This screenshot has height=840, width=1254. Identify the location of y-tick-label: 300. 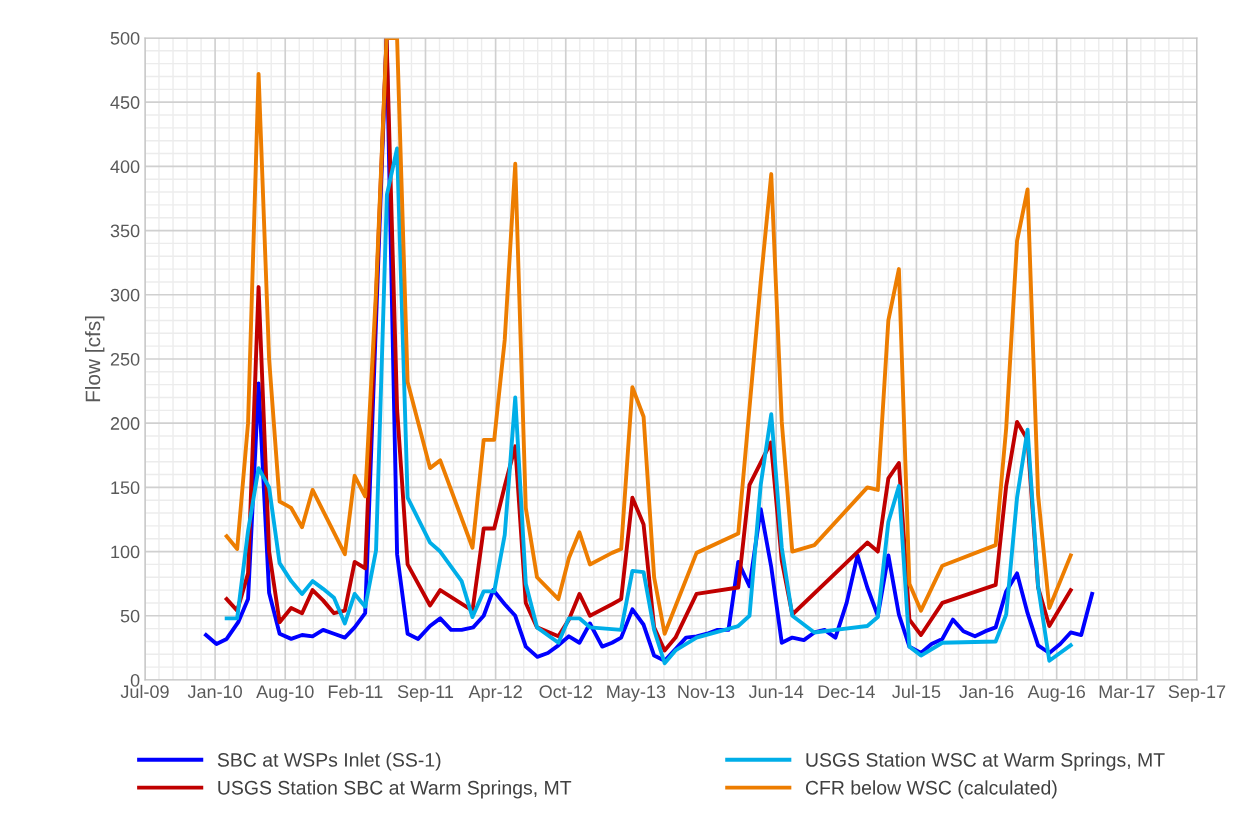
(125, 295).